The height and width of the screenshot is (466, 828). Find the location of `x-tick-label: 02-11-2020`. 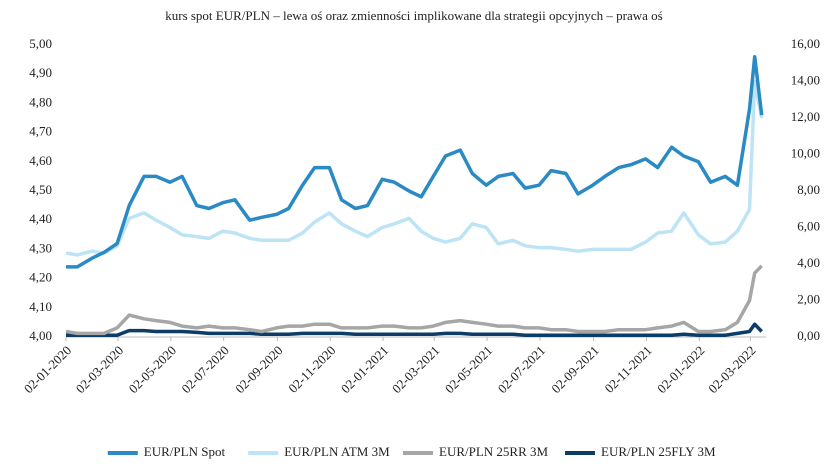

x-tick-label: 02-11-2020 is located at coordinates (311, 369).